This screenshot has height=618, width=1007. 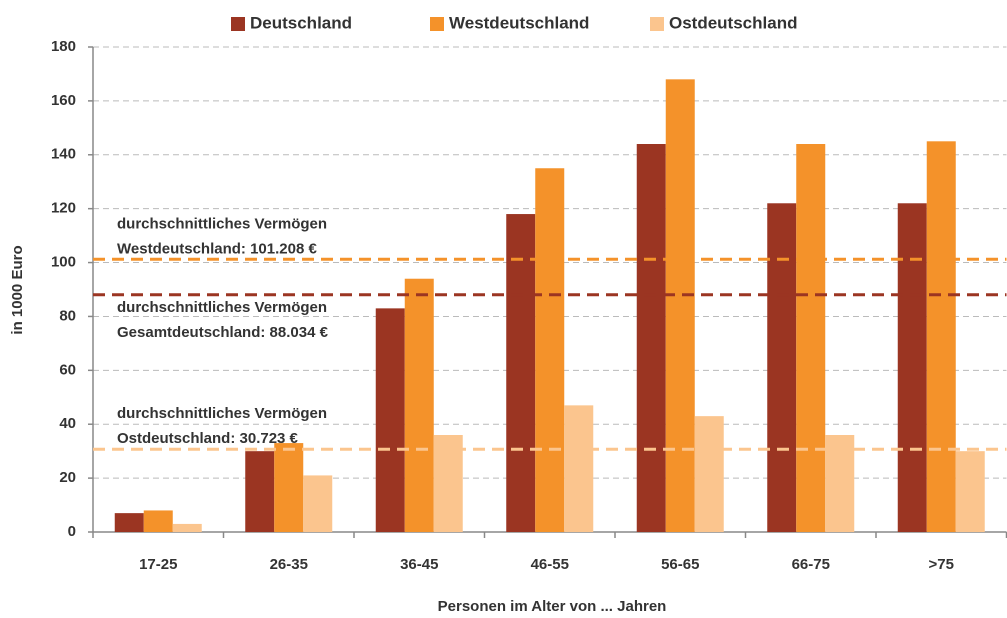 What do you see at coordinates (63, 262) in the screenshot?
I see `y-tick-label: 100` at bounding box center [63, 262].